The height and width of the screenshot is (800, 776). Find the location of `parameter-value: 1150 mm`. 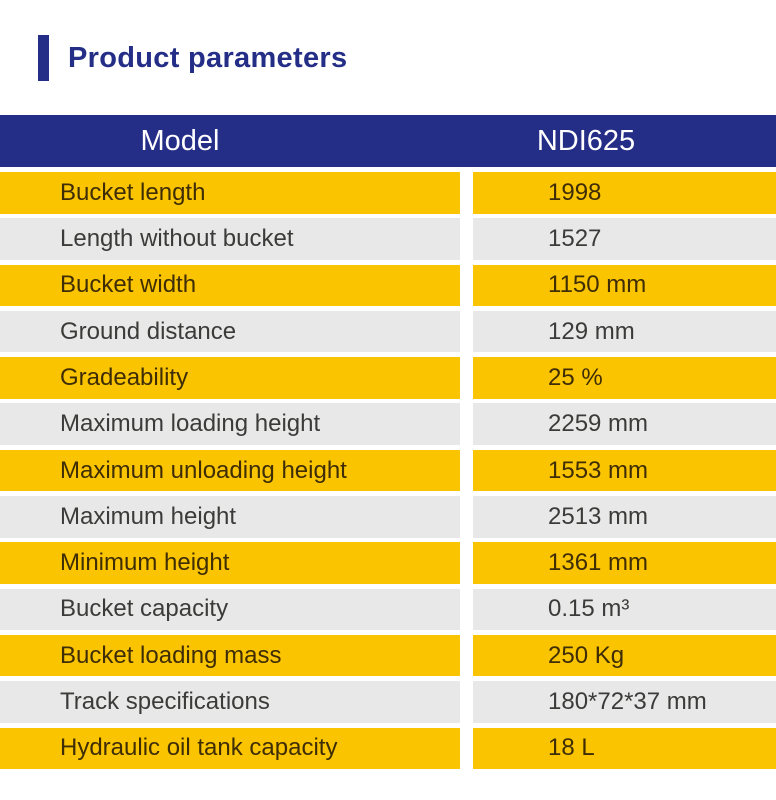

parameter-value: 1150 mm is located at coordinates (624, 285).